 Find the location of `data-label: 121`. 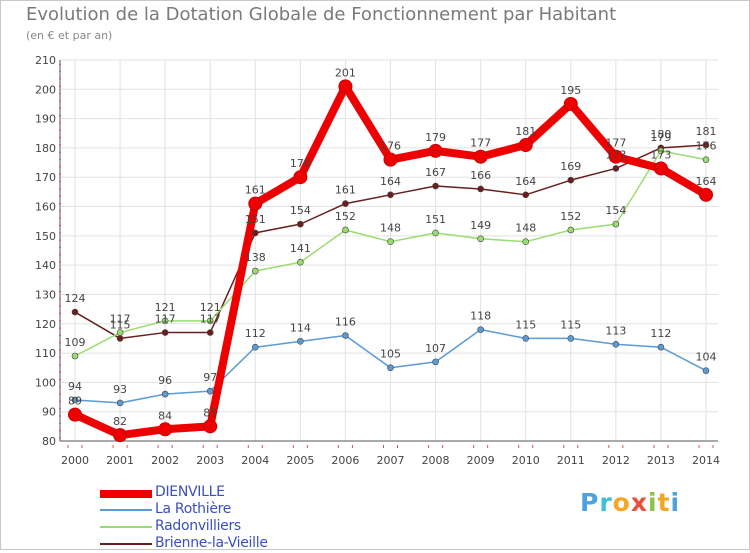

data-label: 121 is located at coordinates (165, 307).